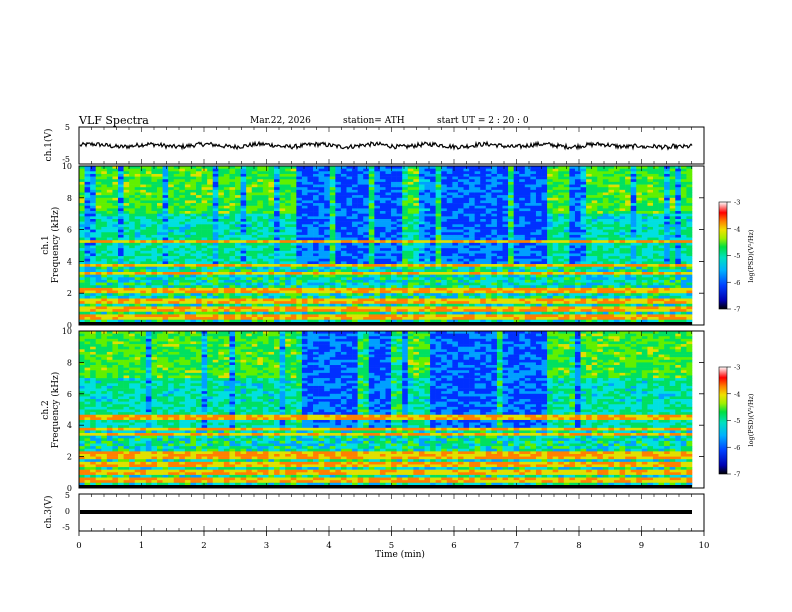  What do you see at coordinates (386, 145) in the screenshot?
I see `ch1-waveform-trace` at bounding box center [386, 145].